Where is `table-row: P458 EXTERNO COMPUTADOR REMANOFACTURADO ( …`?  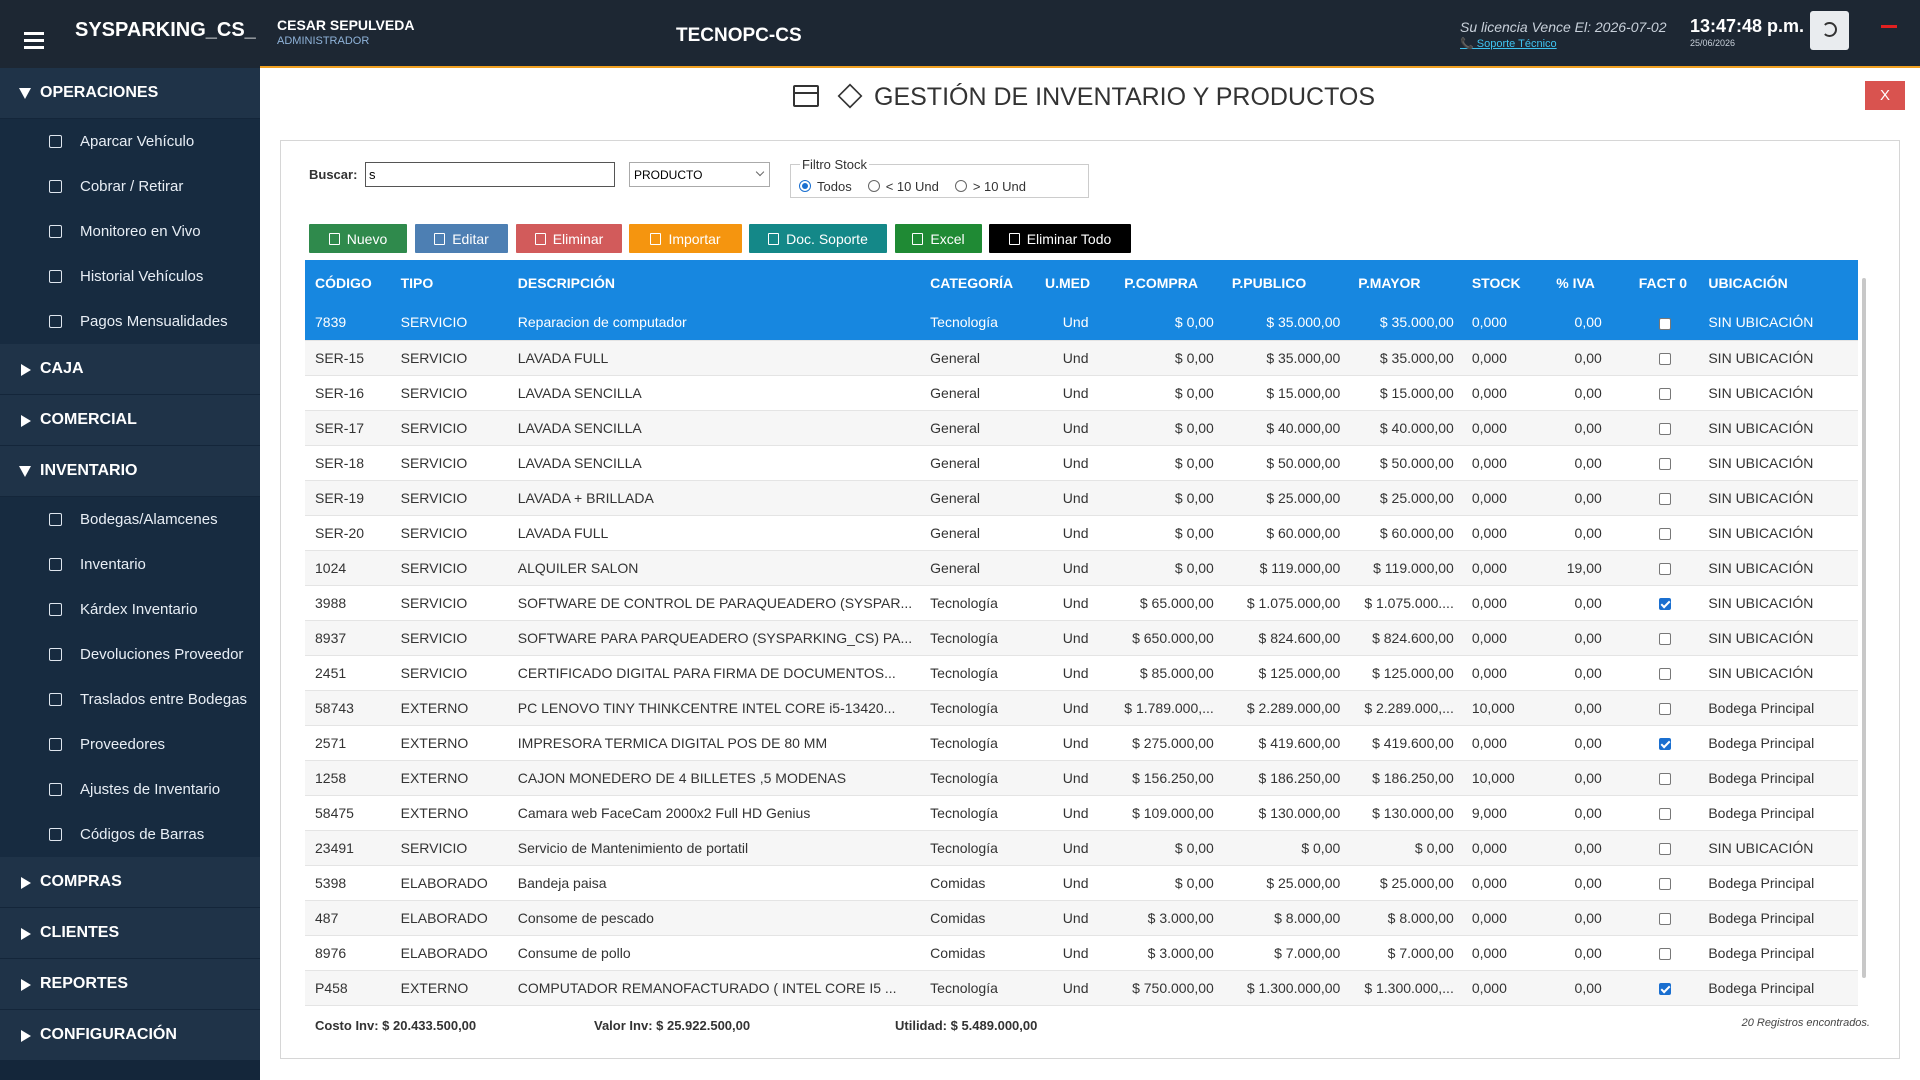
table-row: P458 EXTERNO COMPUTADOR REMANOFACTURADO ( … is located at coordinates (1081, 988).